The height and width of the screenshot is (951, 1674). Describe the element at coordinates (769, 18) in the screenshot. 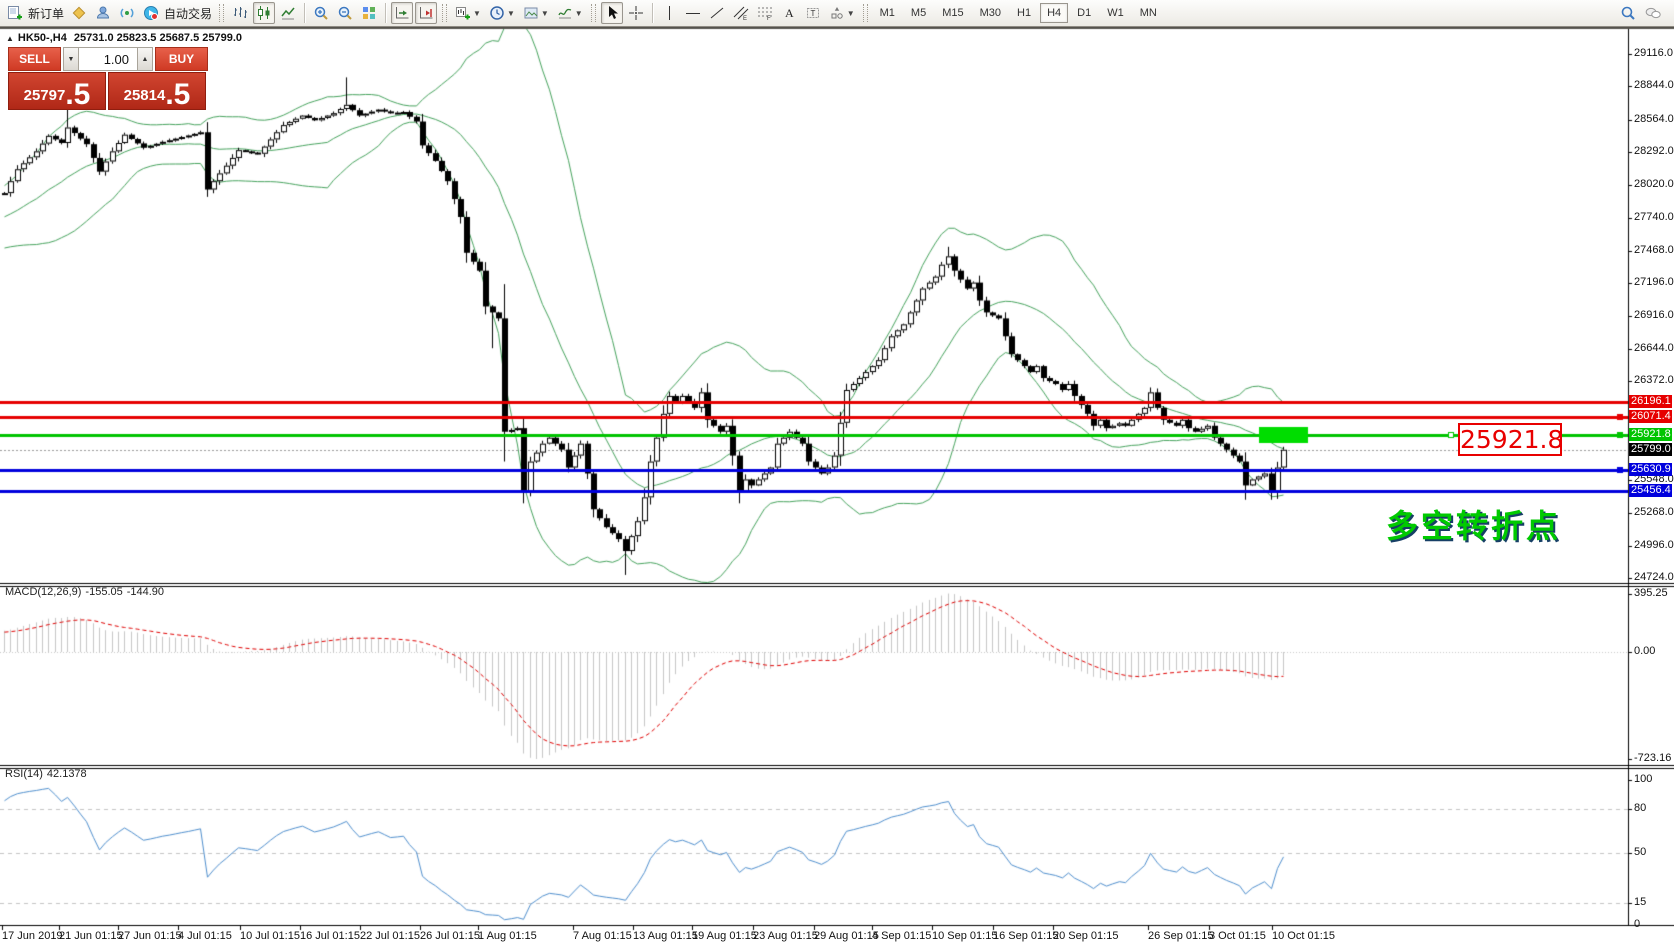

I see `svg-text: F` at that location.